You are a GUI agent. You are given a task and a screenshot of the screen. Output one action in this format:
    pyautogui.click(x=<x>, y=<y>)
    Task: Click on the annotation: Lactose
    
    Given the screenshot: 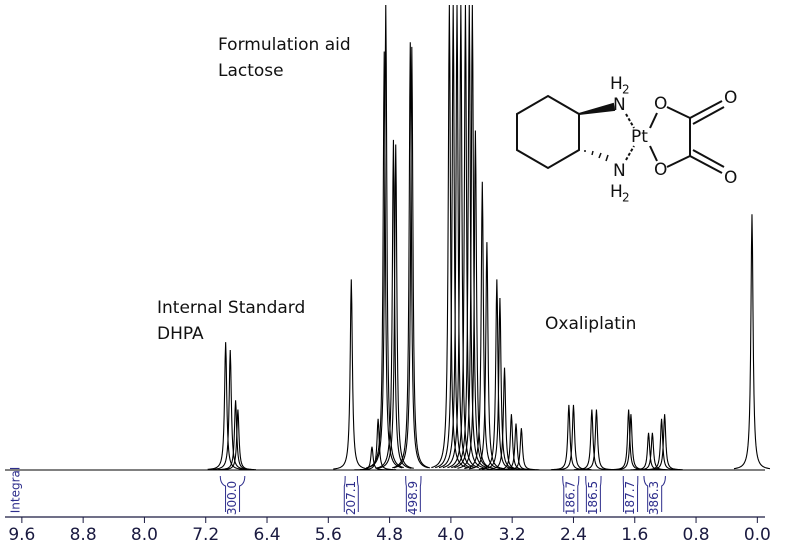 What is the action you would take?
    pyautogui.click(x=251, y=71)
    